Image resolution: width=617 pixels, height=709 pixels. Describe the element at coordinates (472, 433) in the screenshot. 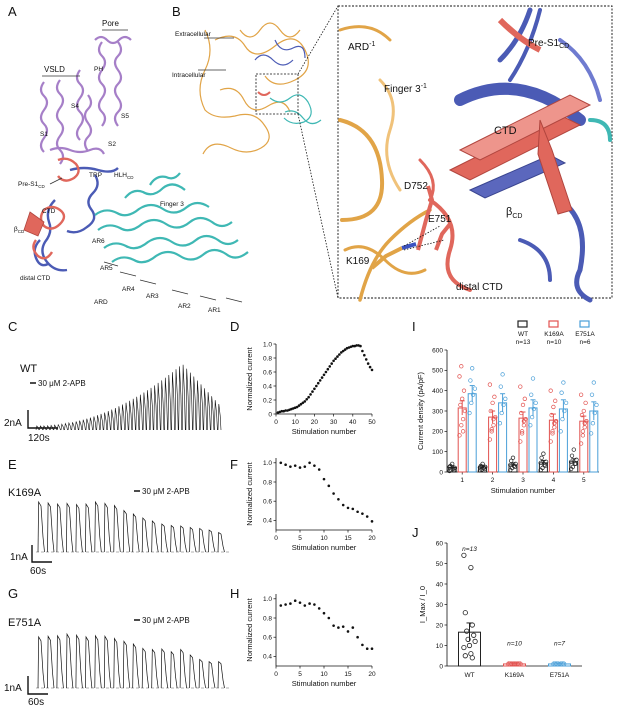

I see `bar` at that location.